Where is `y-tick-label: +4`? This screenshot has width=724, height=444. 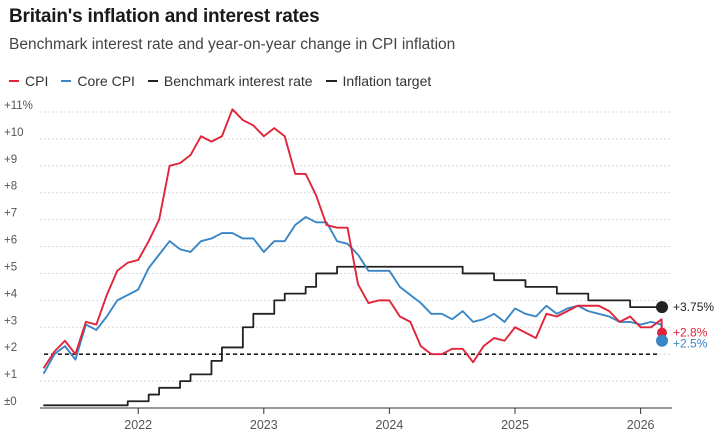
y-tick-label: +4 is located at coordinates (11, 294).